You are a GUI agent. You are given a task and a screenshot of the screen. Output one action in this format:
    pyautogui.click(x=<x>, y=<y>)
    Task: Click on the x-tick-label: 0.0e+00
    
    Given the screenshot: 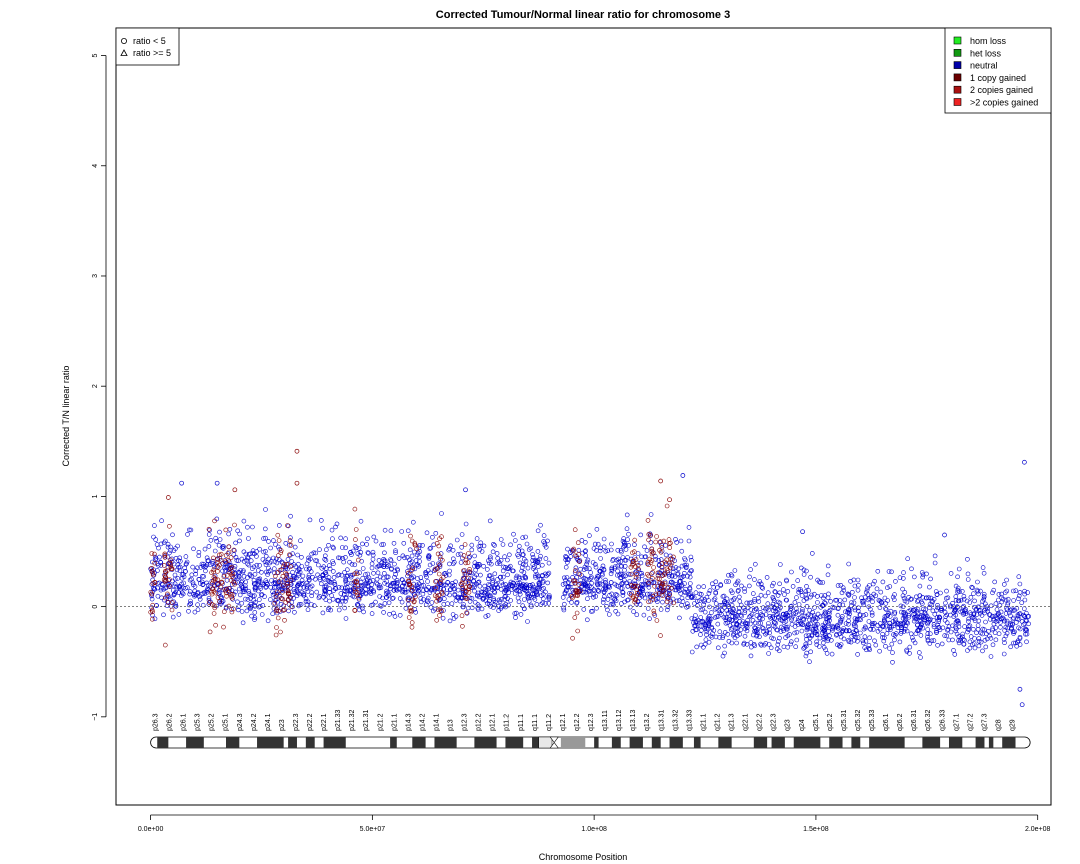 What is the action you would take?
    pyautogui.click(x=151, y=829)
    